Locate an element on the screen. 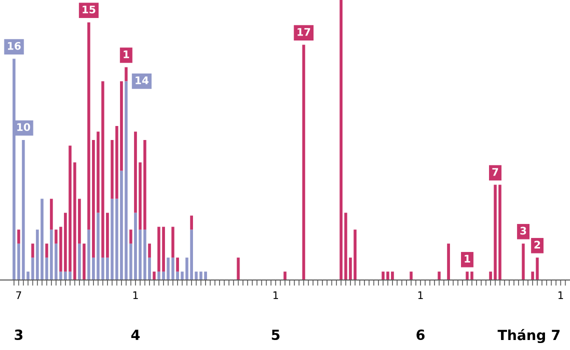 The width and height of the screenshot is (570, 350). text: 6 is located at coordinates (420, 335).